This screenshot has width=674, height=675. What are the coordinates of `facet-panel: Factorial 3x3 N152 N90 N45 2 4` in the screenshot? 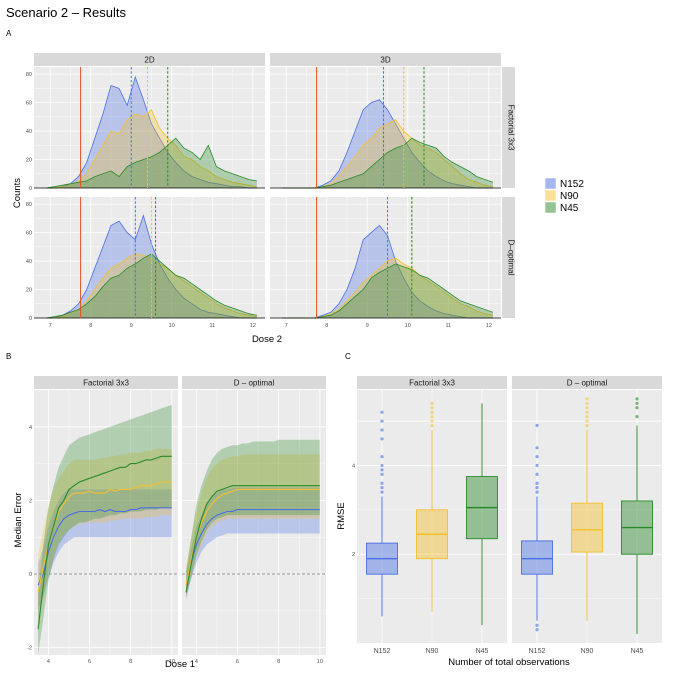 It's located at (429, 515).